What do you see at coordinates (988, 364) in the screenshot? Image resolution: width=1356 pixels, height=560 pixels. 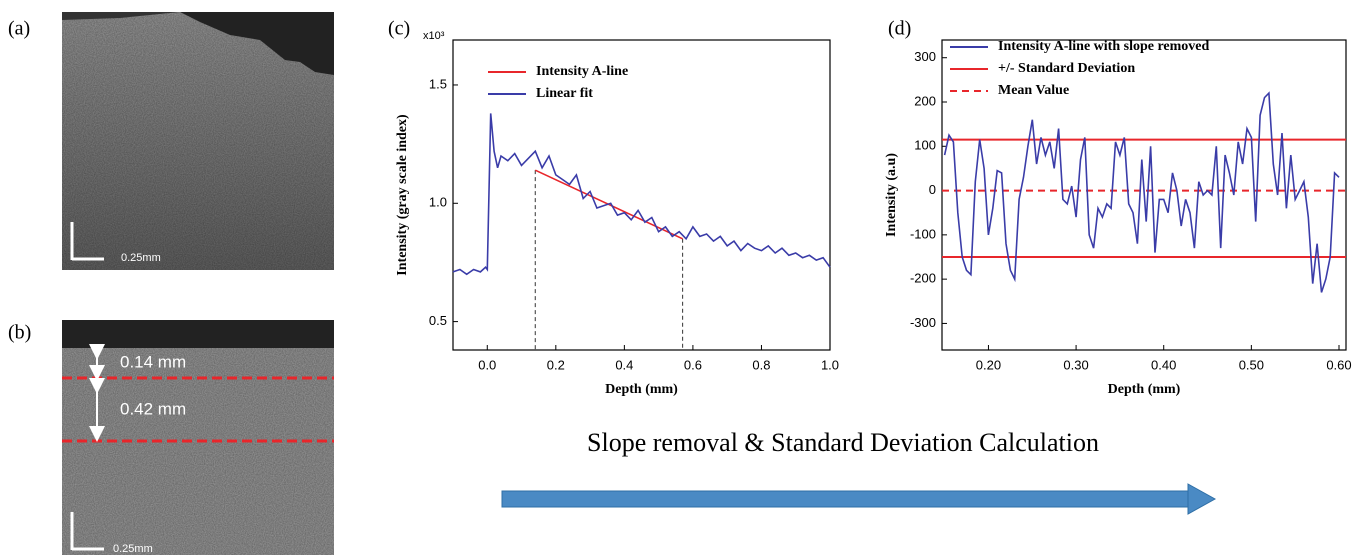 I see `x-tick-label: 0.20` at bounding box center [988, 364].